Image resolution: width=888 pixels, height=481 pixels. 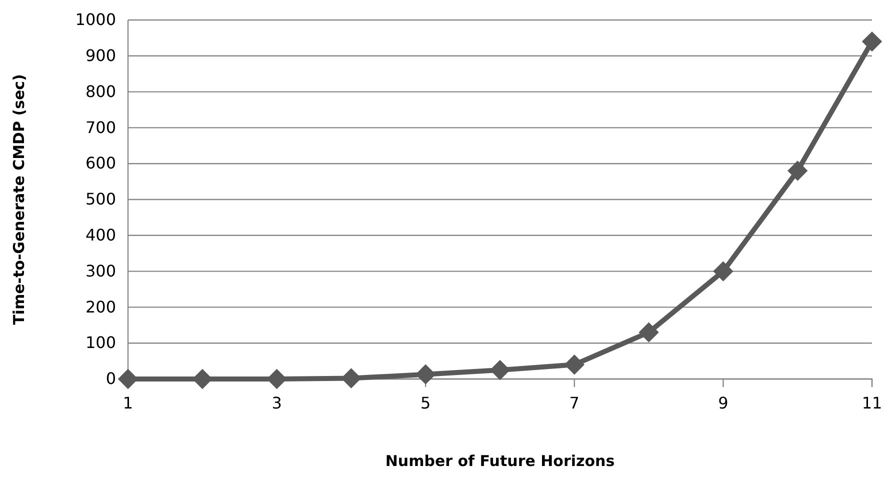 I want to click on x-tick-label: 7, so click(x=574, y=402).